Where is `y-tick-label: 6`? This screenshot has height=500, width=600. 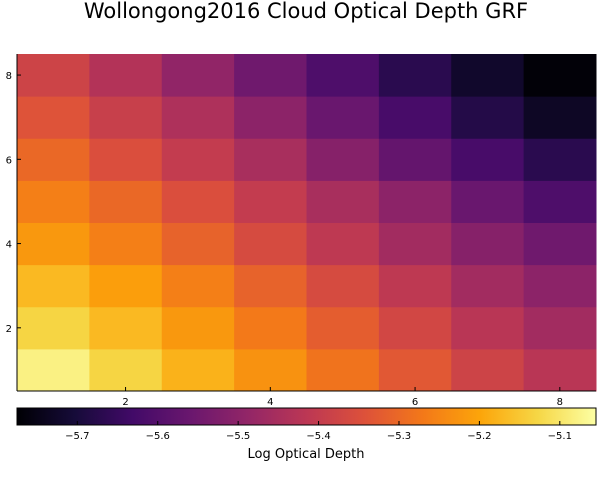
y-tick-label: 6 is located at coordinates (9, 160).